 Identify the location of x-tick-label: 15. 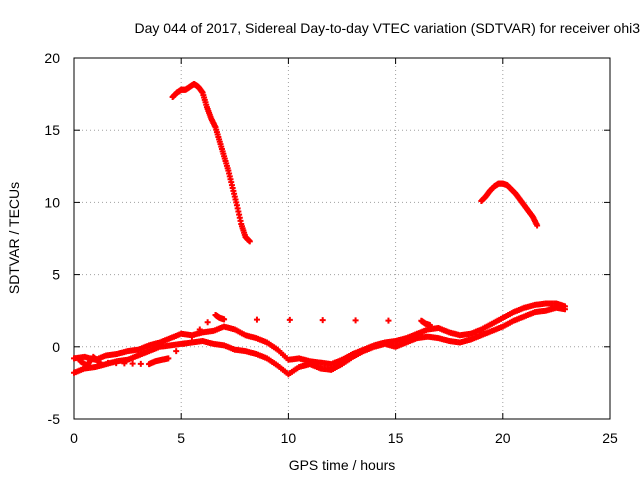
(396, 438).